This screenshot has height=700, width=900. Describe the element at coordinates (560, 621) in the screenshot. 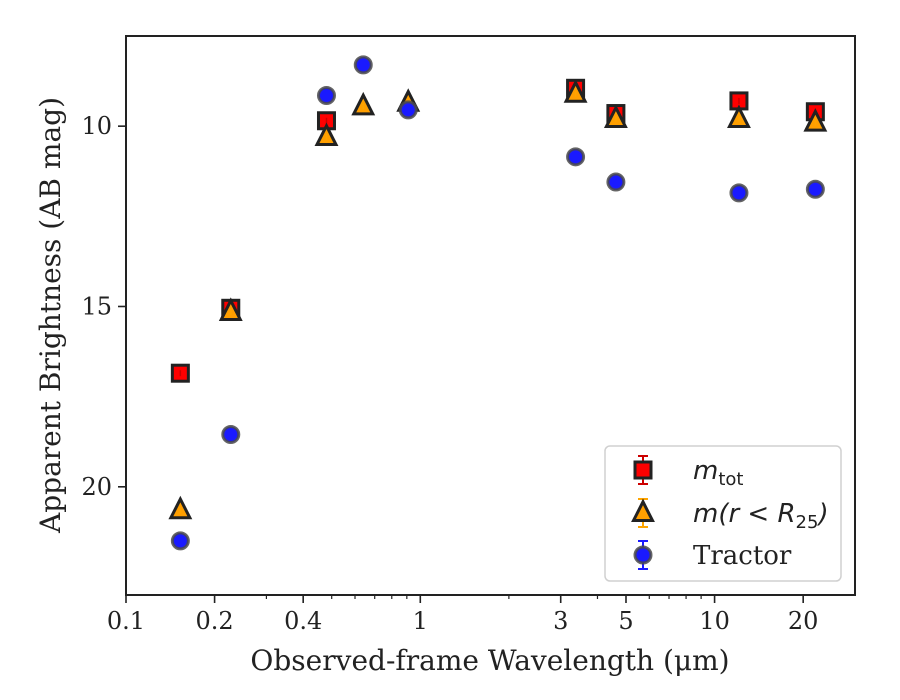

I see `x-tick-label: 3` at that location.